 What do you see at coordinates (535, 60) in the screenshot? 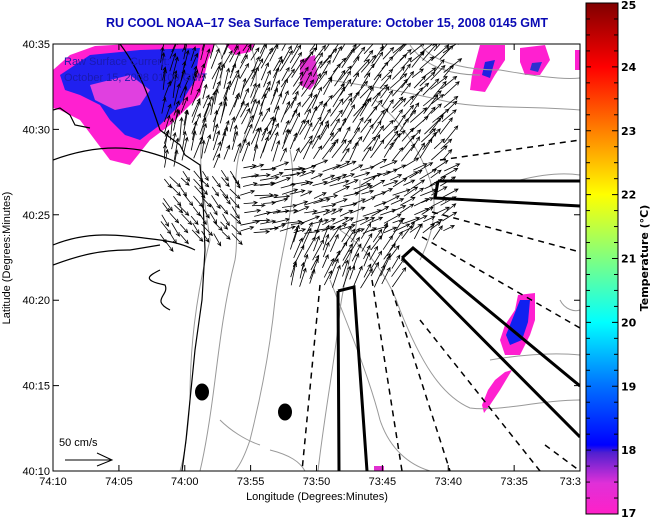
I see `northeast-patch-b` at bounding box center [535, 60].